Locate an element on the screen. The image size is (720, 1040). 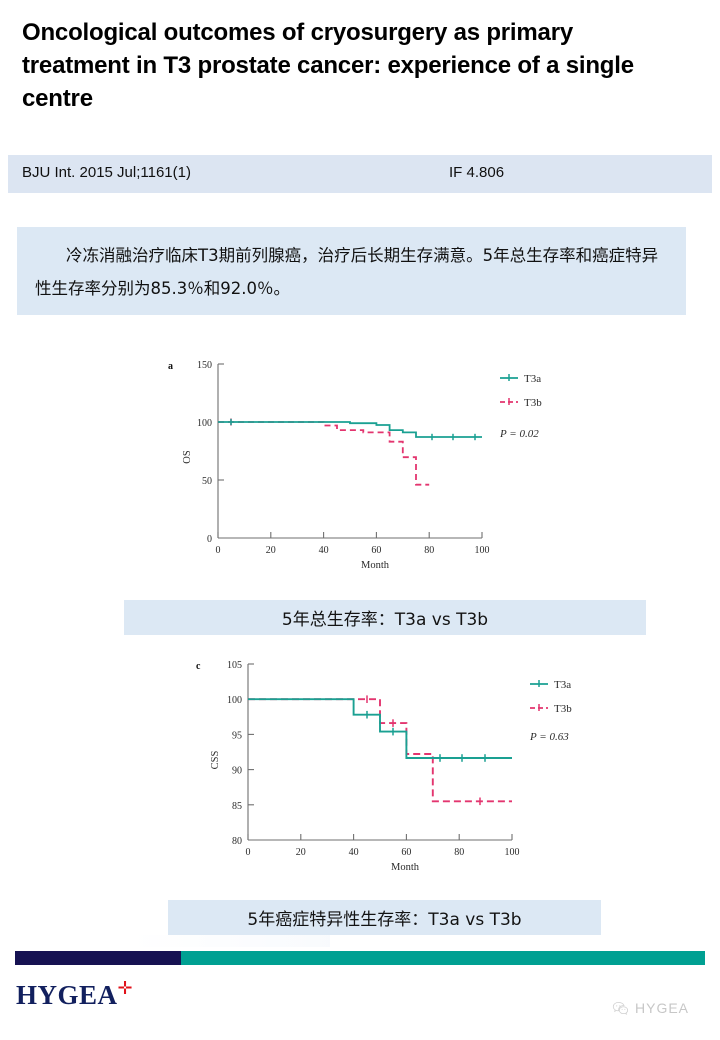
p-value-label: P = 0.63 is located at coordinates (549, 737).